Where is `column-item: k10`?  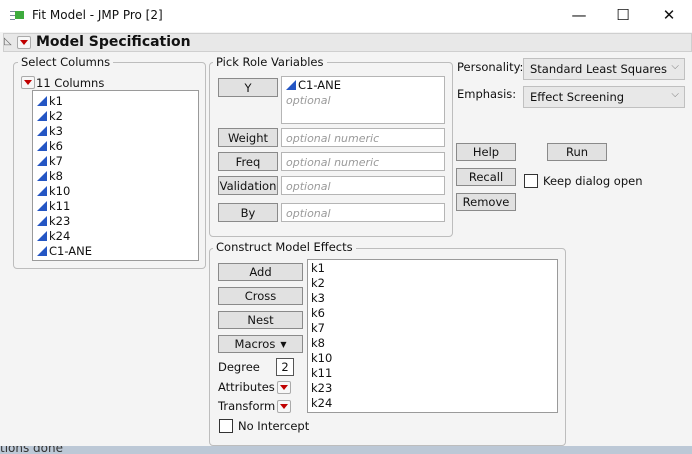
column-item: k10 is located at coordinates (53, 191).